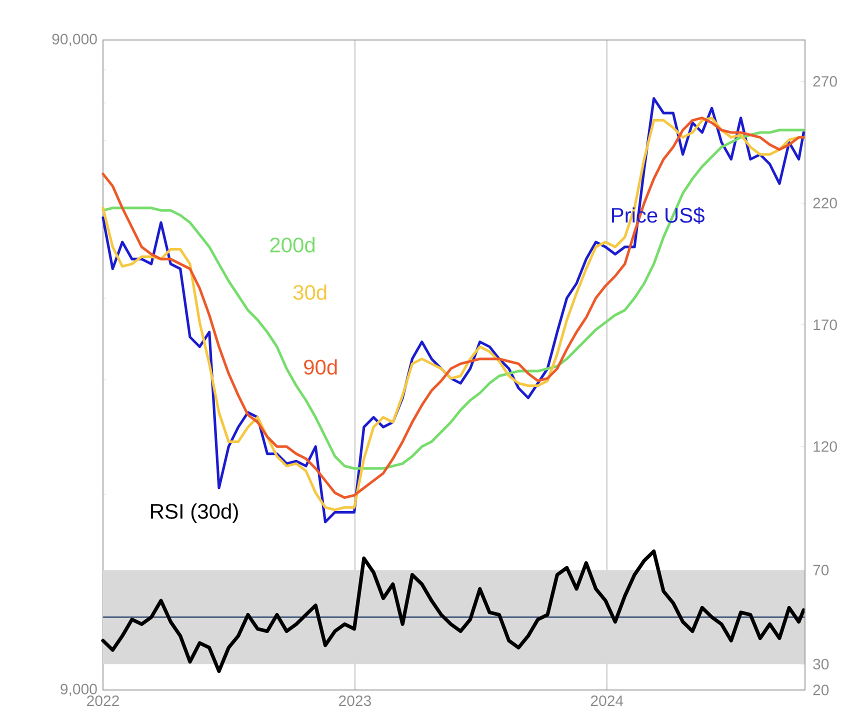 Image resolution: width=859 pixels, height=725 pixels. Describe the element at coordinates (607, 700) in the screenshot. I see `x-tick-label: 2024` at that location.